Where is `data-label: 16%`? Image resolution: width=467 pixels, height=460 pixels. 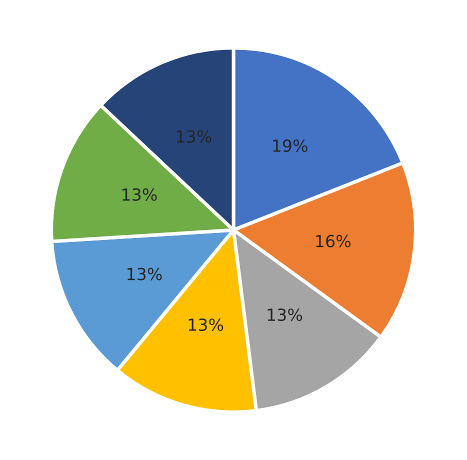
data-label: 16% is located at coordinates (333, 241).